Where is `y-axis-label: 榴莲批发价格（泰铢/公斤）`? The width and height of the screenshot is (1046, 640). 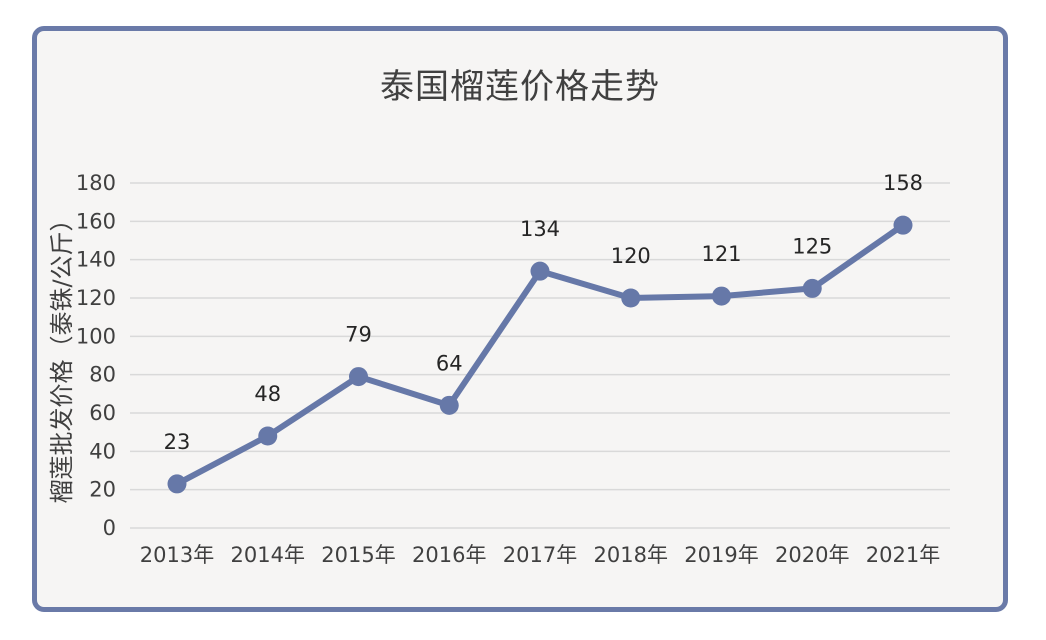
y-axis-label: 榴莲批发价格（泰铢/公斤） is located at coordinates (62, 355).